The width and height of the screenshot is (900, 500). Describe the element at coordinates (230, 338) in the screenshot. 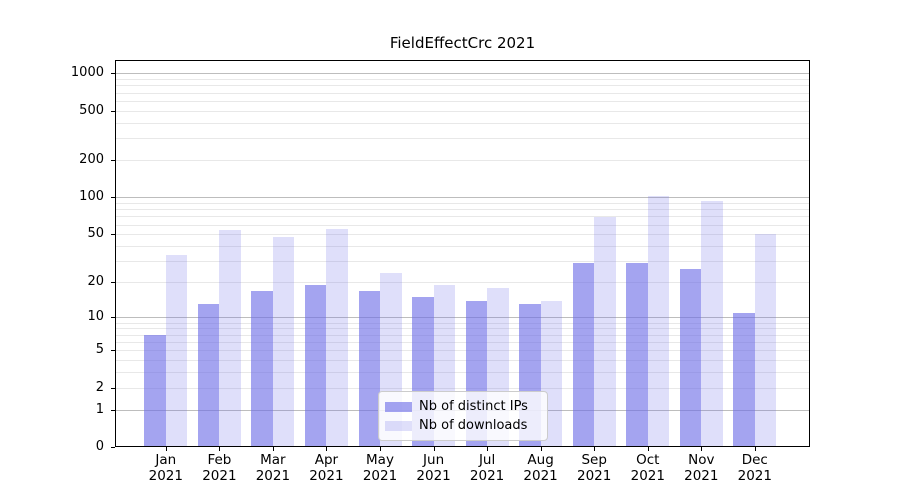

I see `bar-nb-of-downloads-feb` at that location.